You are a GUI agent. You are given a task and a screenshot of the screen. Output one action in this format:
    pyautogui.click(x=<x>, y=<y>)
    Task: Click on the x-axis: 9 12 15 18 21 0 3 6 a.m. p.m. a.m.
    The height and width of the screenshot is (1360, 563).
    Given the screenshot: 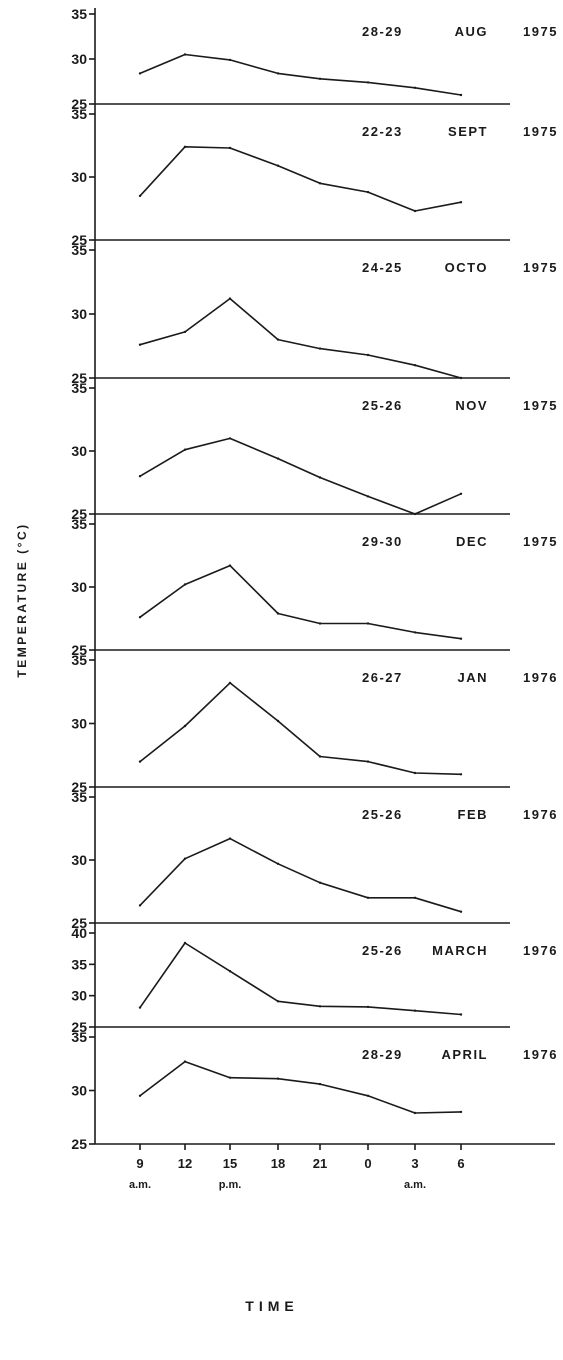 What is the action you would take?
    pyautogui.click(x=297, y=1167)
    